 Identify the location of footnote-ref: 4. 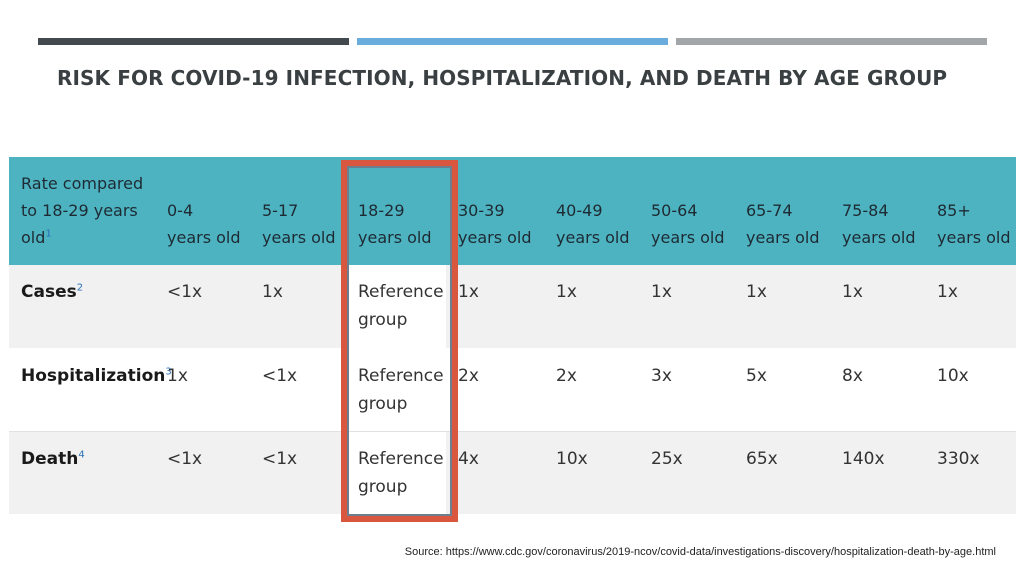
(81, 454).